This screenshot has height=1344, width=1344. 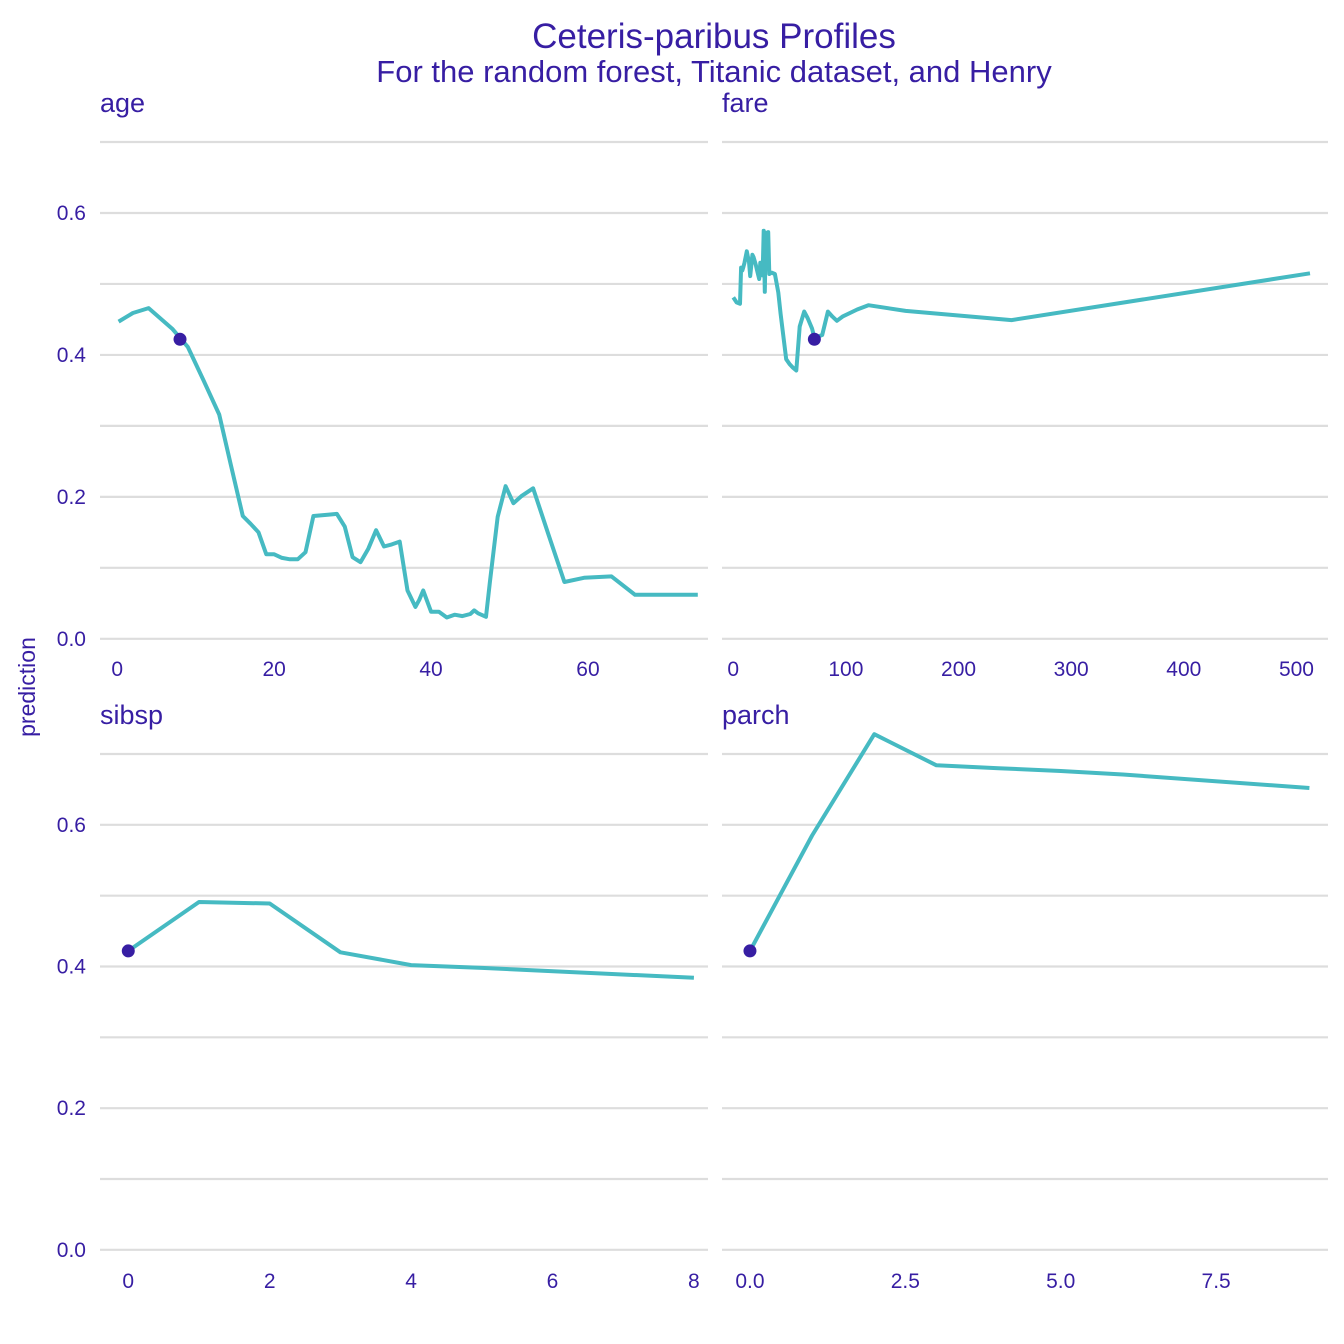 I want to click on strip-label-age: age, so click(x=122, y=103).